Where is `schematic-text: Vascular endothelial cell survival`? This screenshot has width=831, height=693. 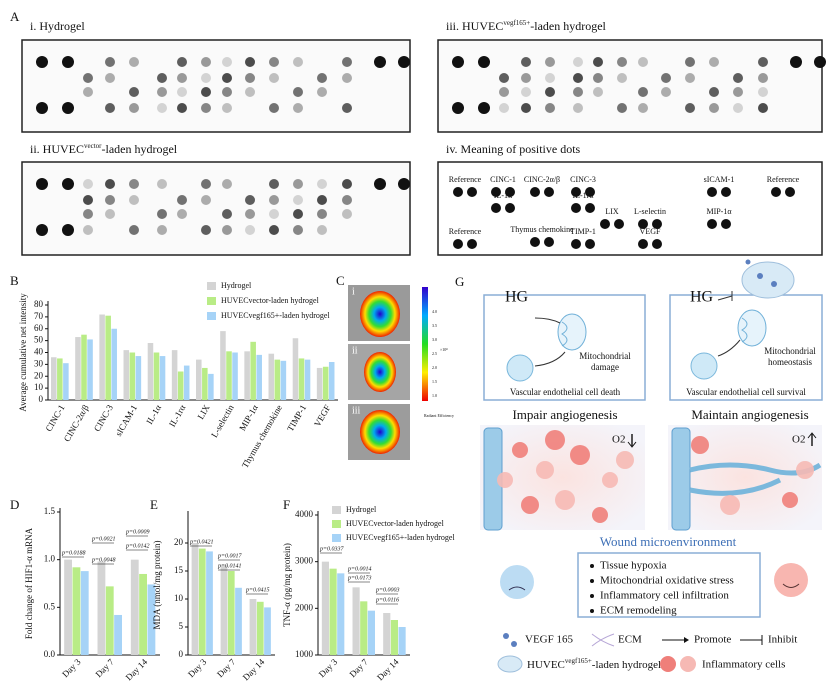 schematic-text: Vascular endothelial cell survival is located at coordinates (746, 392).